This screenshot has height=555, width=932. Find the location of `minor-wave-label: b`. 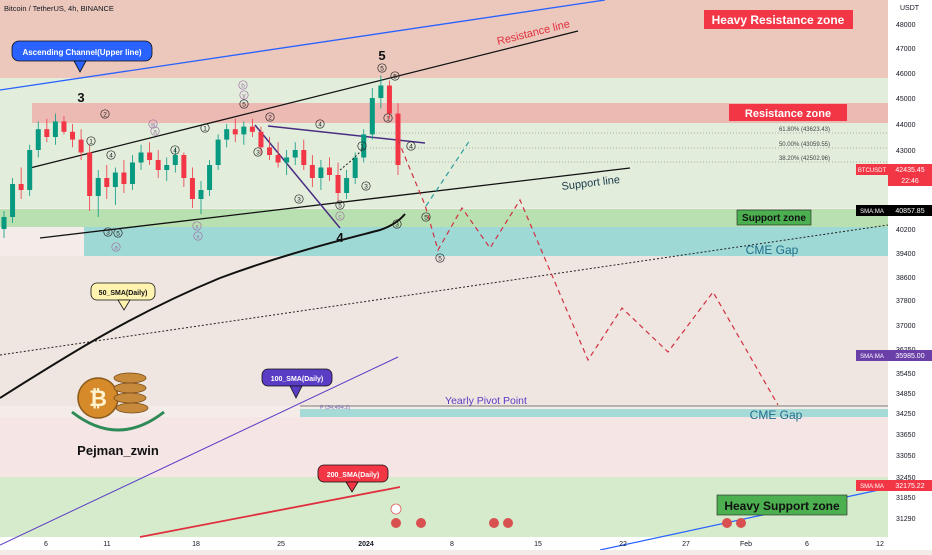

minor-wave-label: b is located at coordinates (243, 85).